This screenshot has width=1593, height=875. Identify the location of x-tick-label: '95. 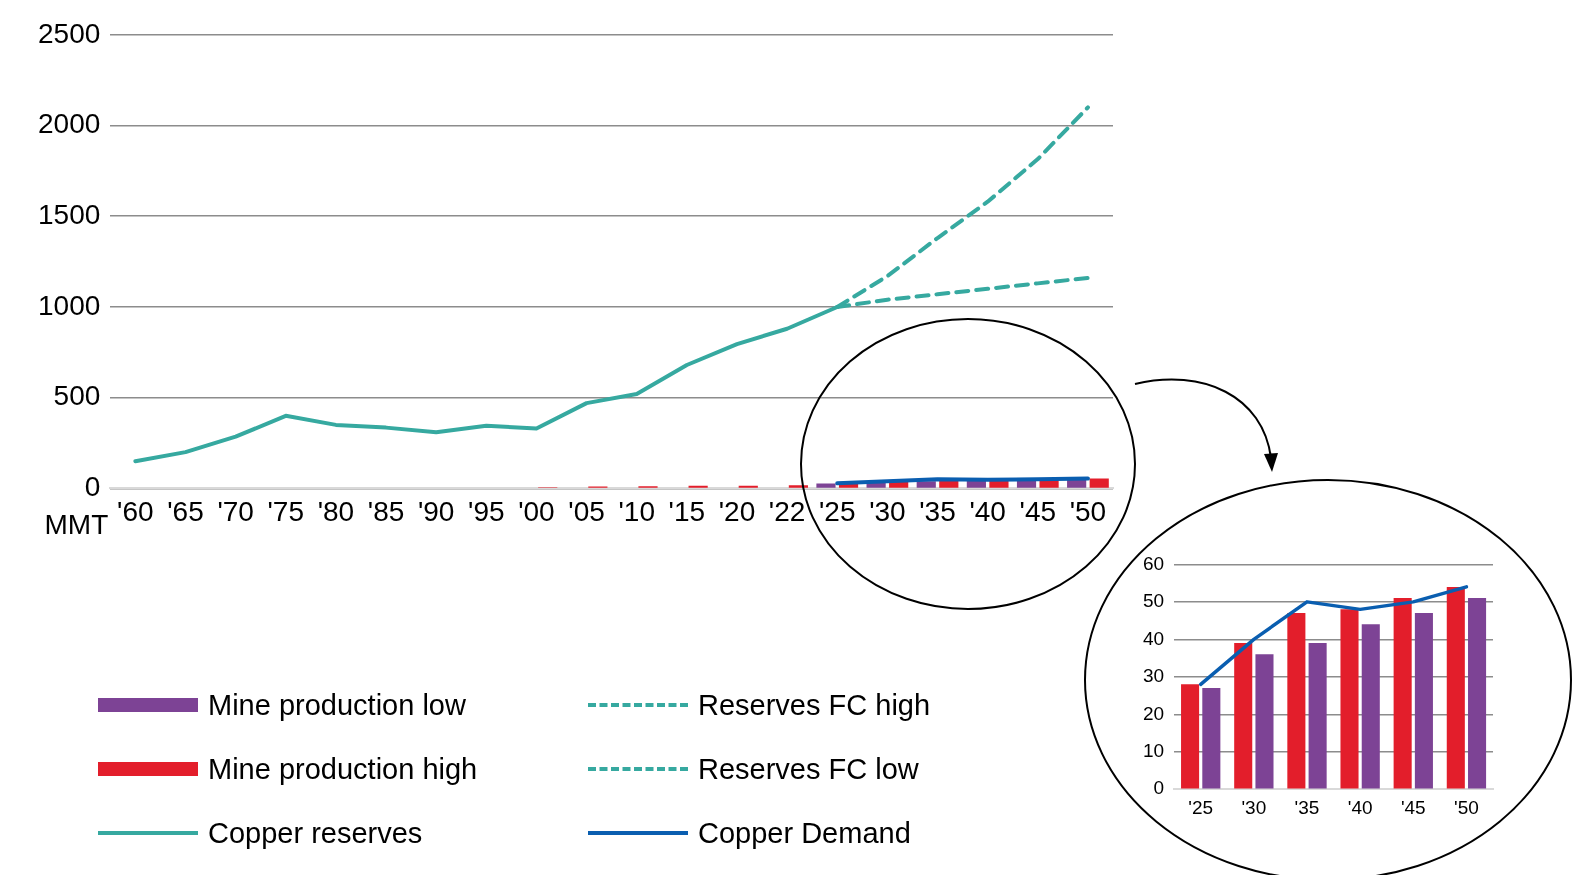
(486, 511).